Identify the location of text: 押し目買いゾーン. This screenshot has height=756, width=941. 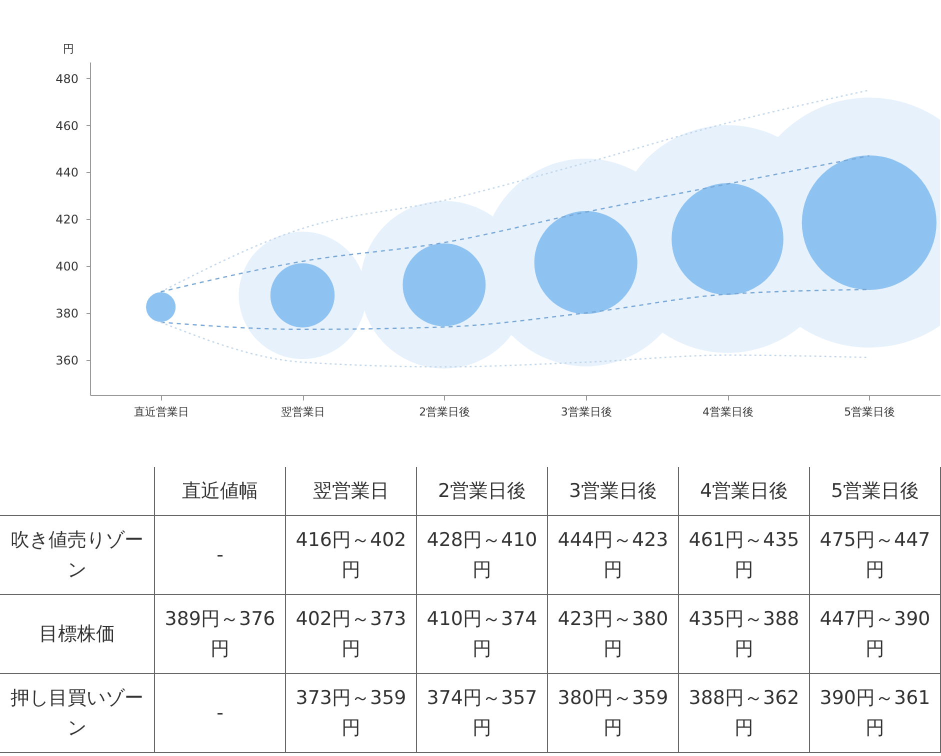
(77, 713).